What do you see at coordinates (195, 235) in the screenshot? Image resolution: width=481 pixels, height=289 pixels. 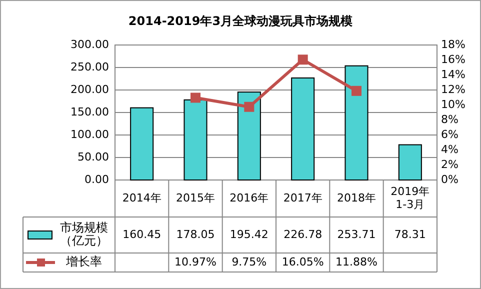 I see `data-label: 178.05` at bounding box center [195, 235].